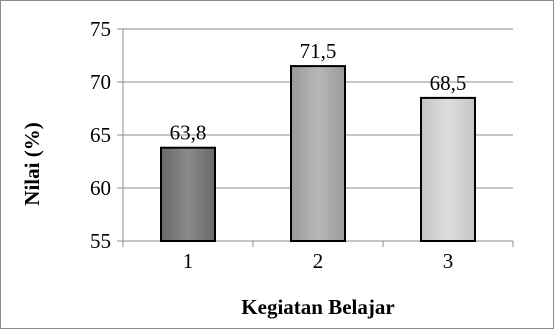 Image resolution: width=554 pixels, height=333 pixels. Describe the element at coordinates (318, 261) in the screenshot. I see `x-tick-label: 2` at that location.